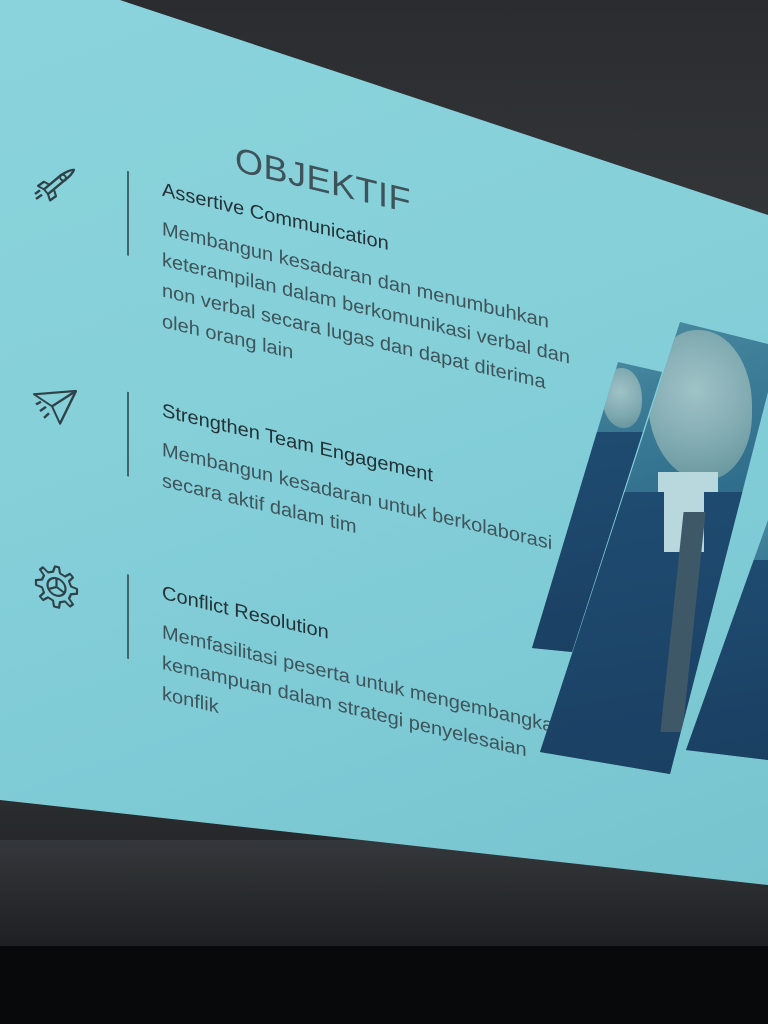 Image resolution: width=768 pixels, height=1024 pixels. I want to click on rocket-icon, so click(55, 183).